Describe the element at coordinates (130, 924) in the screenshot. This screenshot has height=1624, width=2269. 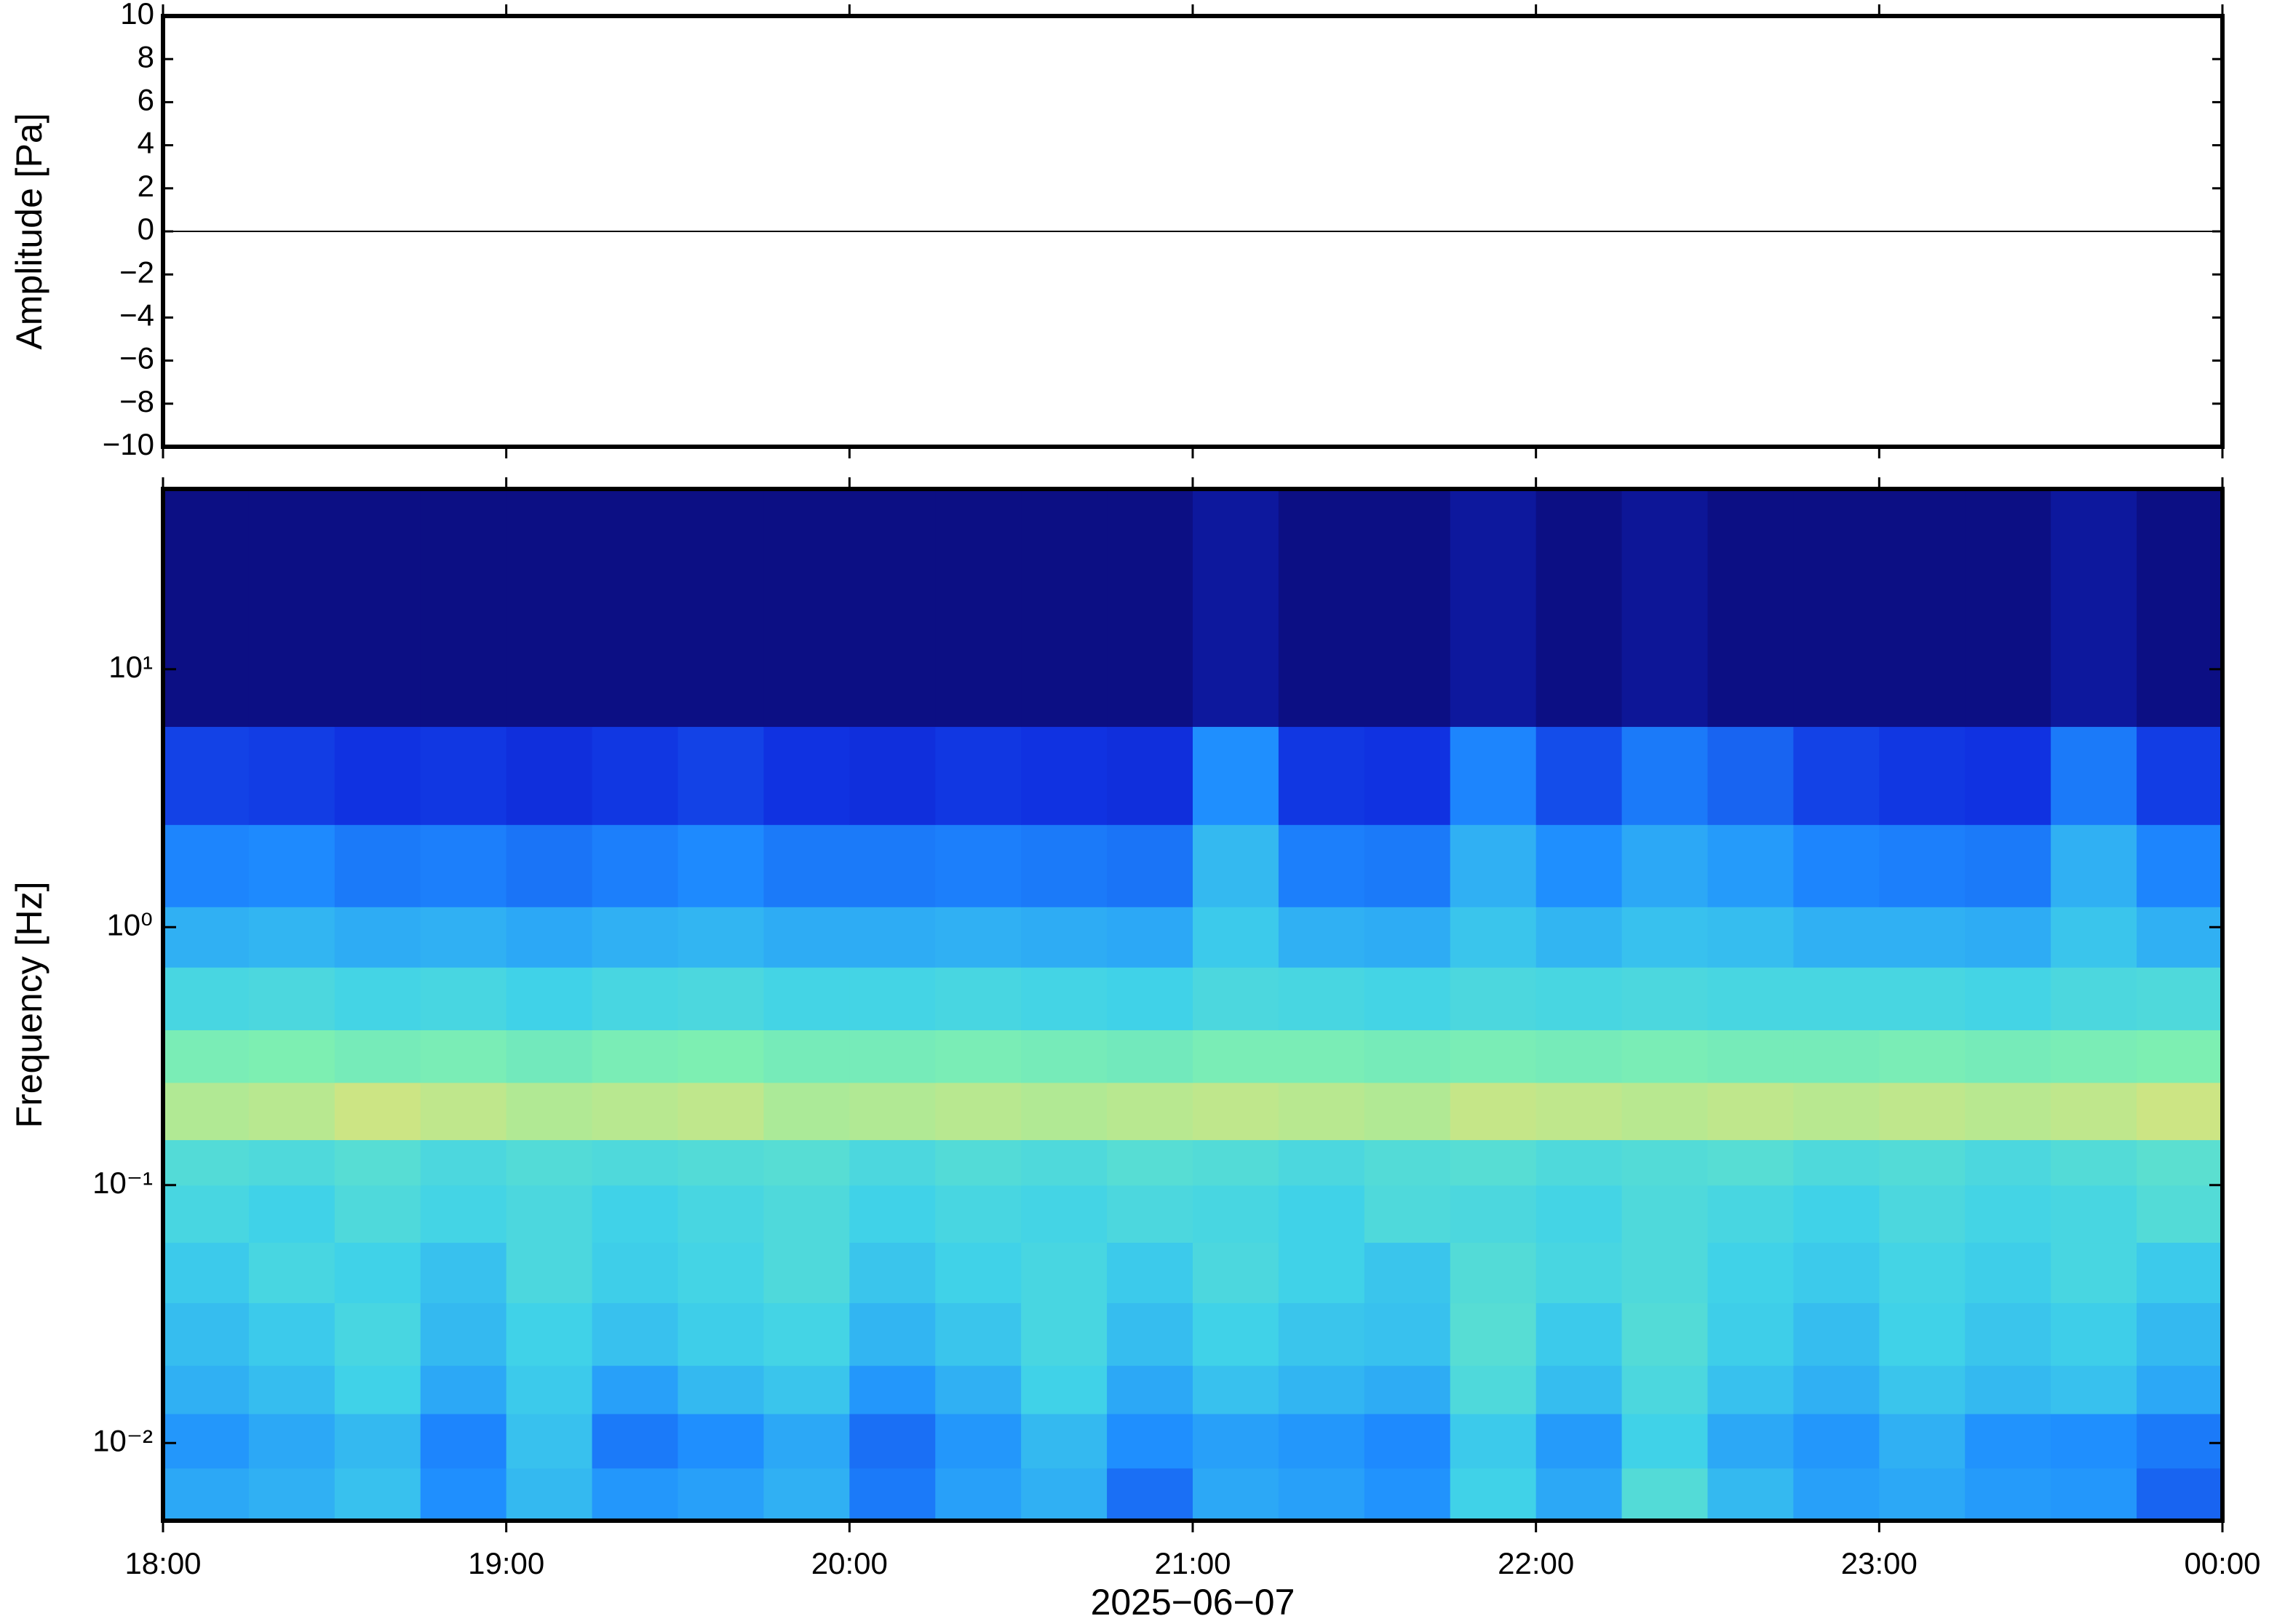
I see `y-tick-label: 10⁰` at that location.